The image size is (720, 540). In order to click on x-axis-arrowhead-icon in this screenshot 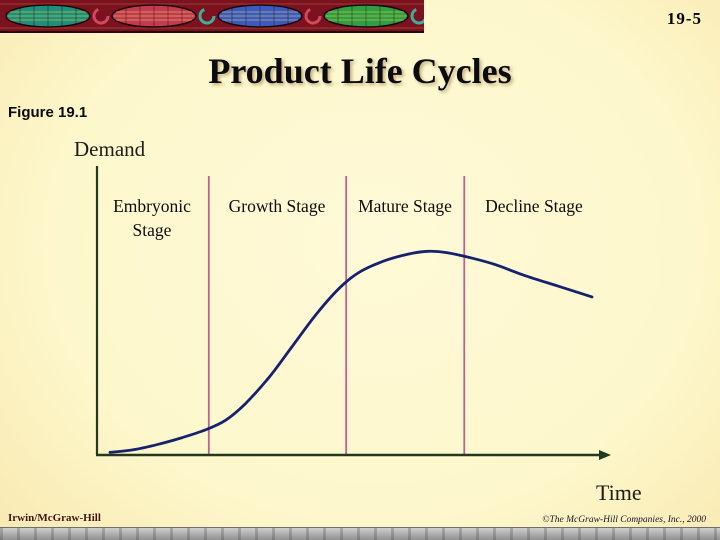, I will do `click(605, 455)`.